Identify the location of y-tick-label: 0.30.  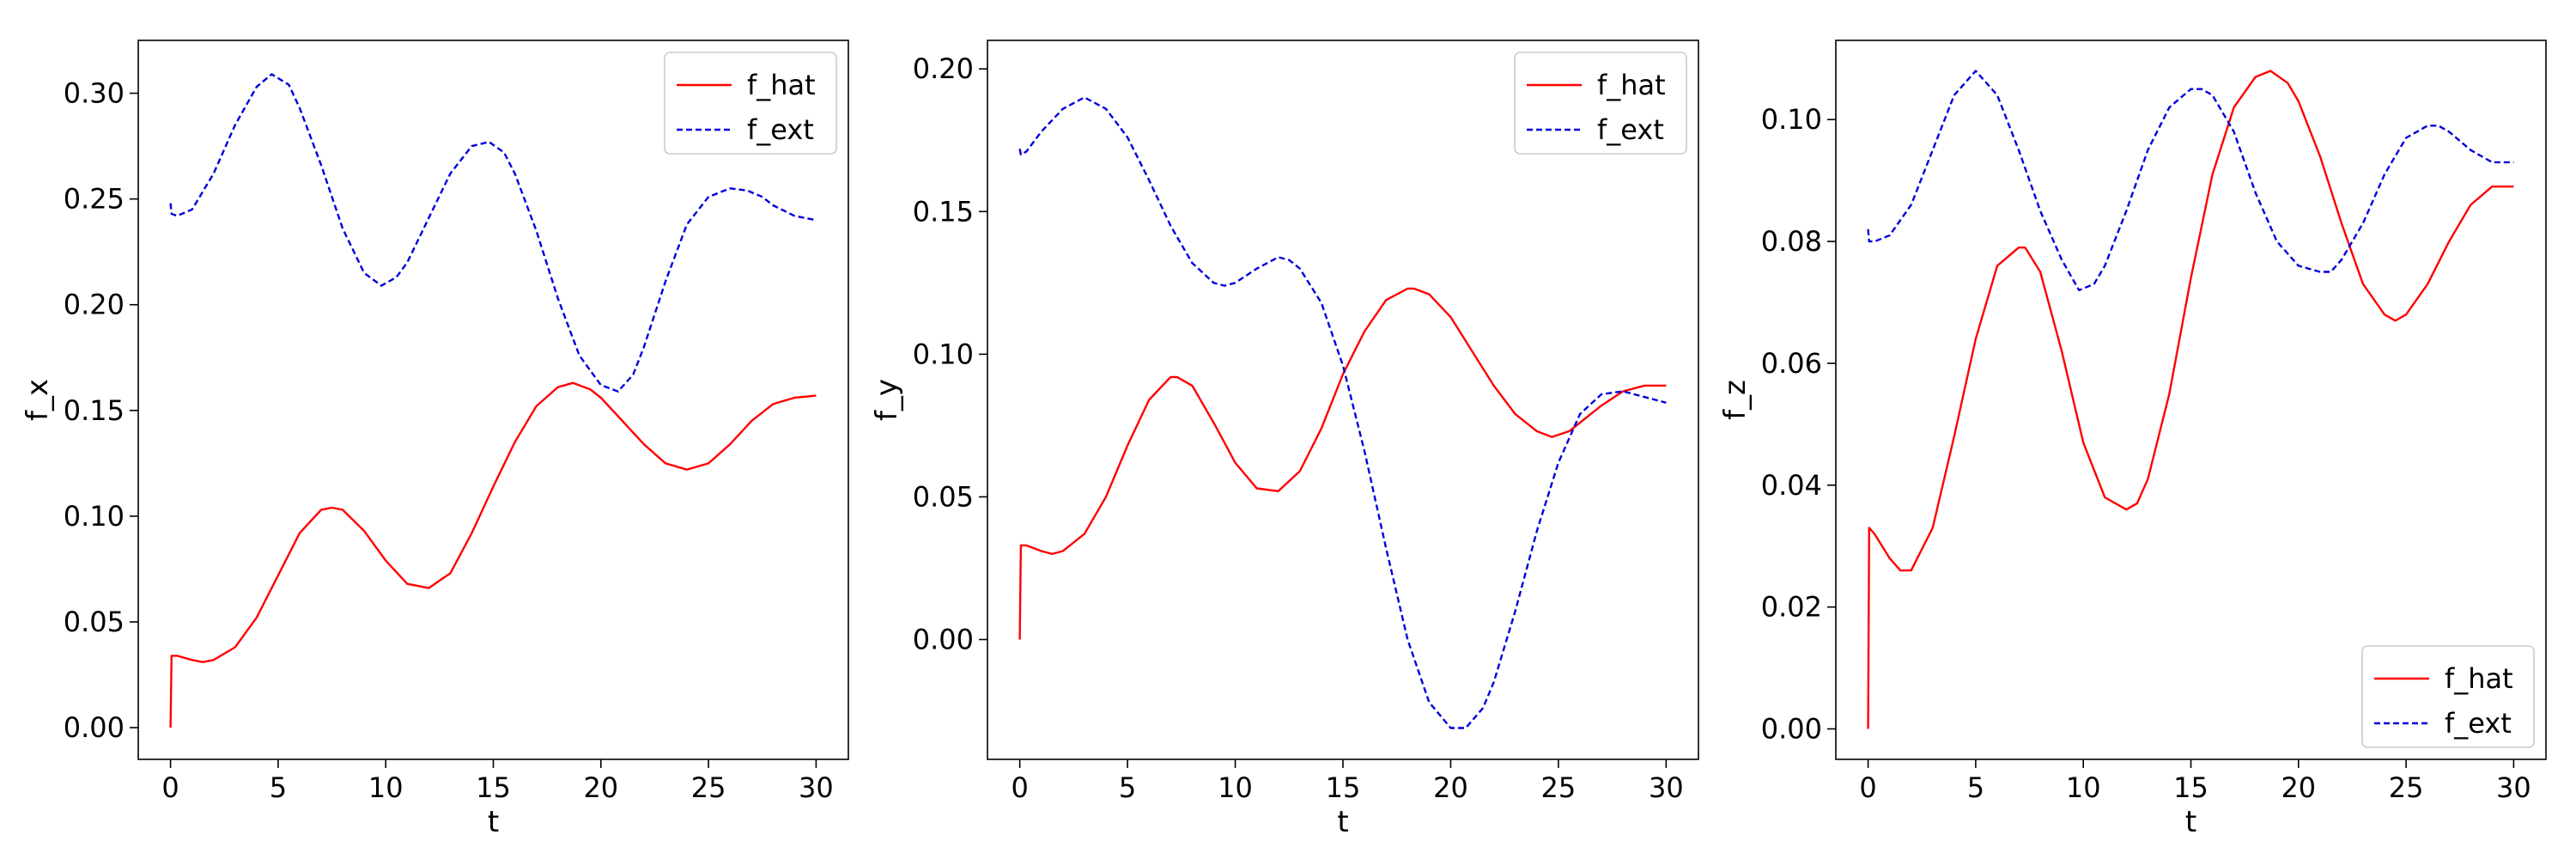
(94, 93).